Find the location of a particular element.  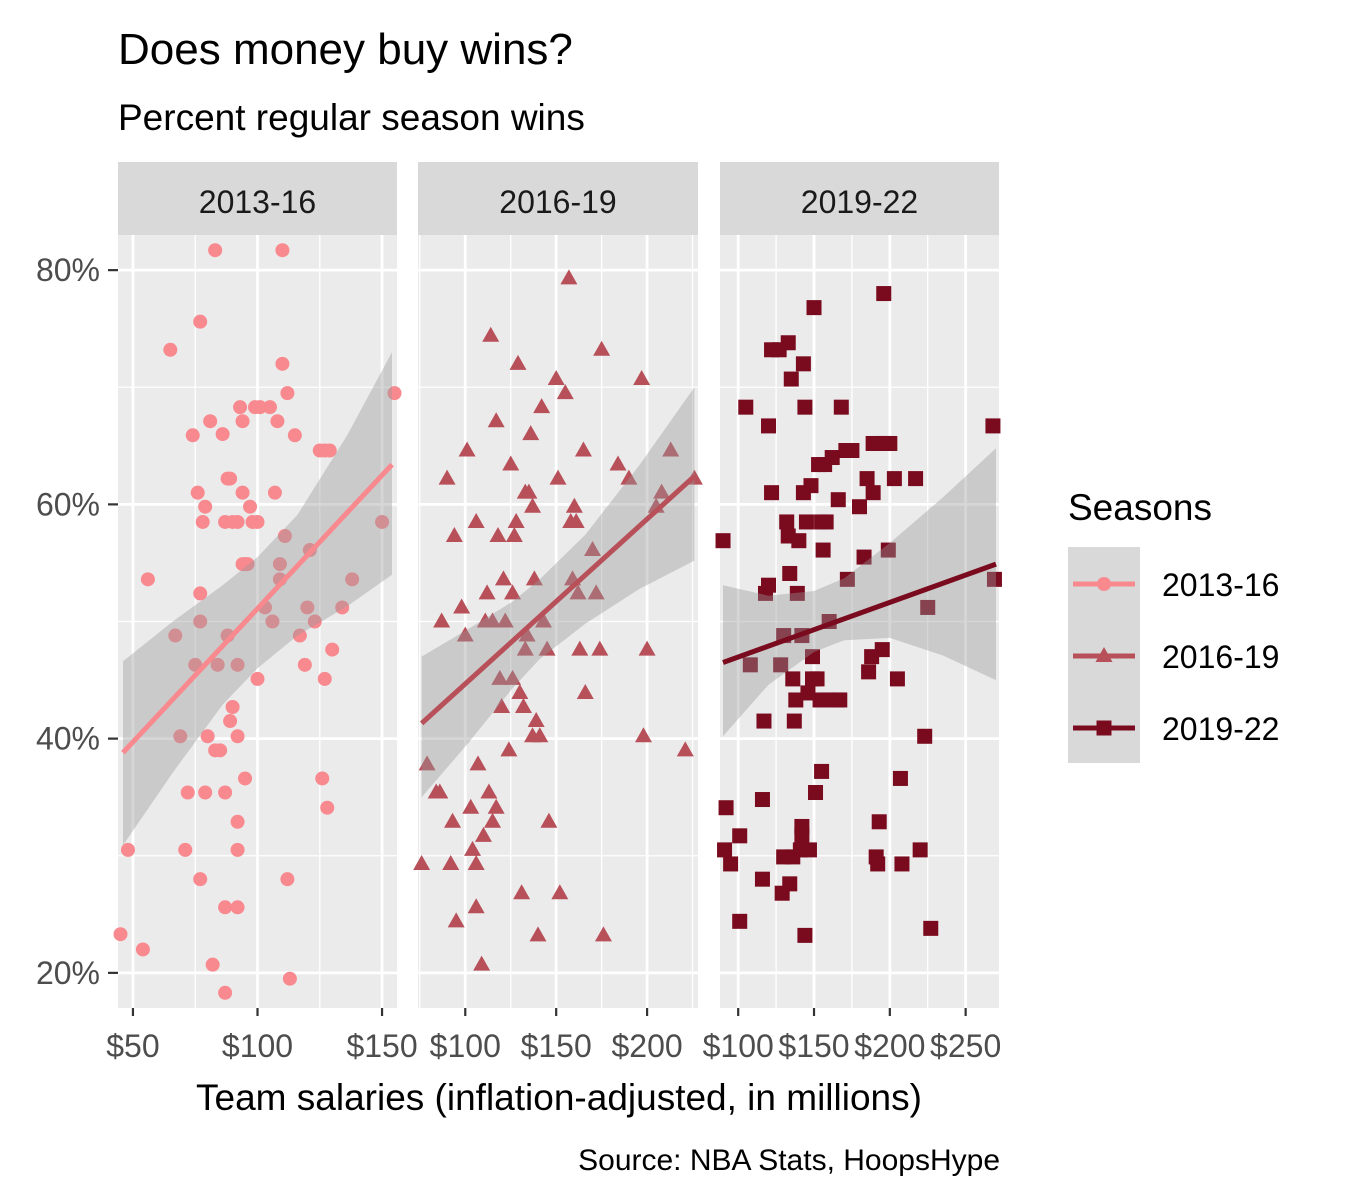

y-tick-label: 60% is located at coordinates (68, 504).